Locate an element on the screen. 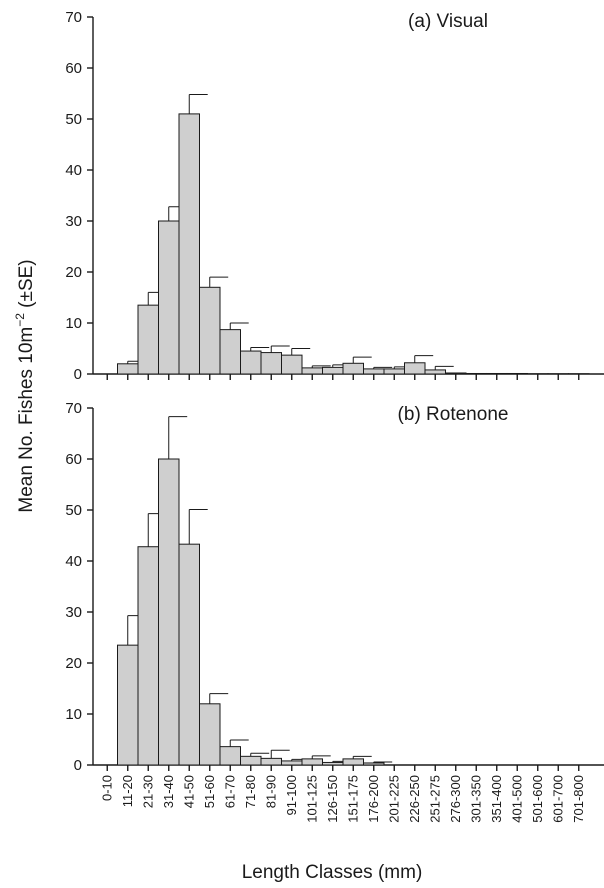  x-category-label: 21-30 is located at coordinates (147, 791).